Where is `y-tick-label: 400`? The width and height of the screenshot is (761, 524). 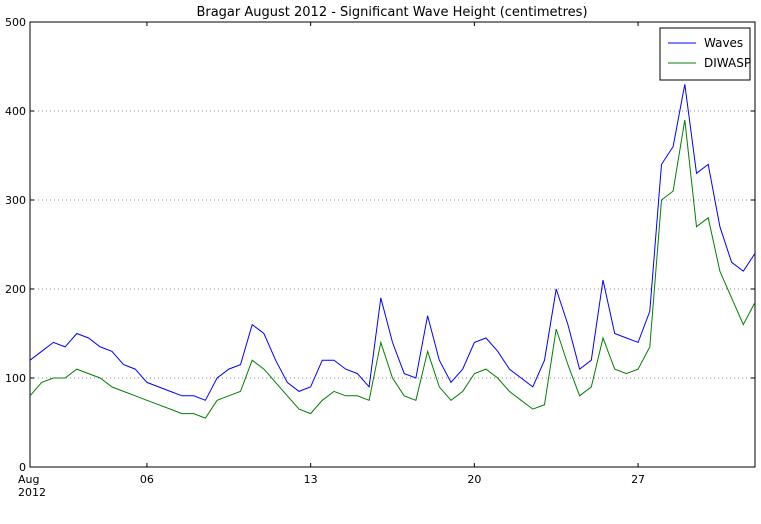
y-tick-label: 400 is located at coordinates (15, 111).